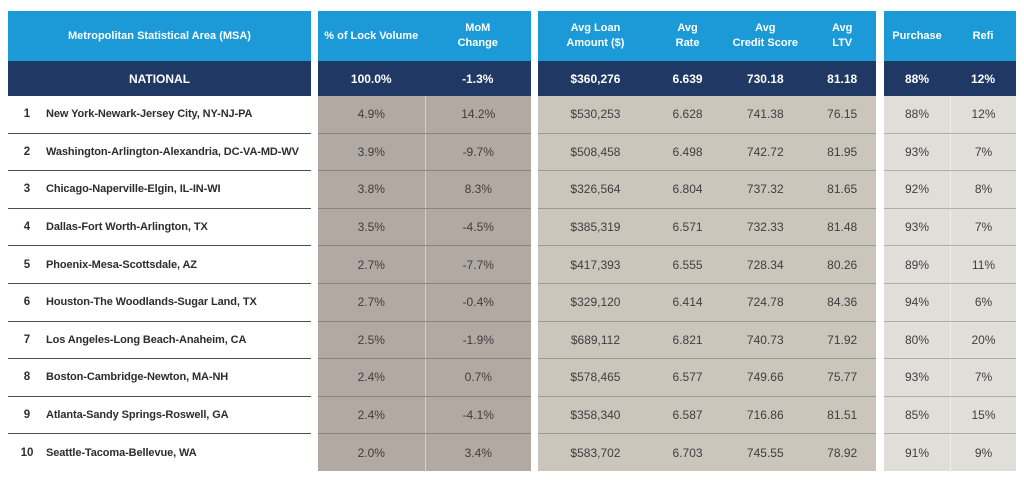 The height and width of the screenshot is (483, 1024). I want to click on cell-avg-rate: 6.571, so click(687, 227).